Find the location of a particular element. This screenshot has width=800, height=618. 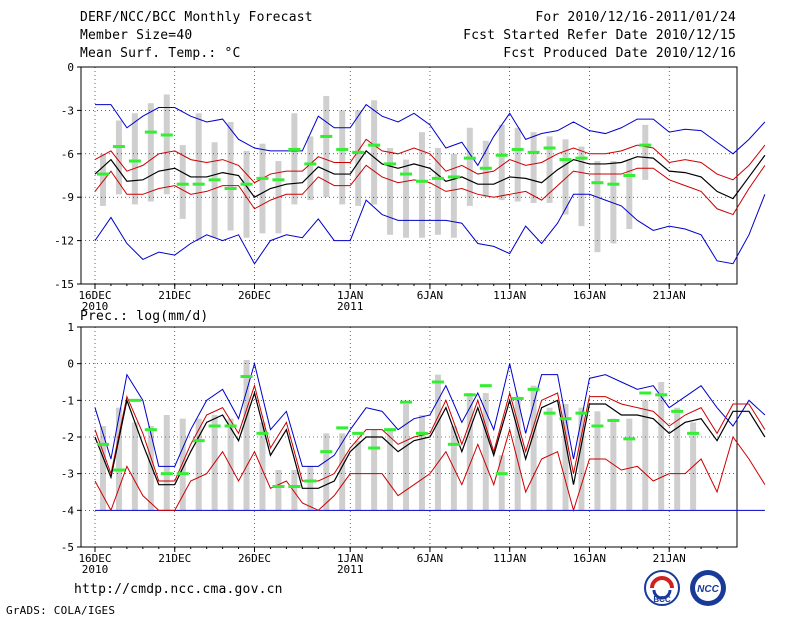

x-tick-label-1-3: 1JAN is located at coordinates (350, 558).